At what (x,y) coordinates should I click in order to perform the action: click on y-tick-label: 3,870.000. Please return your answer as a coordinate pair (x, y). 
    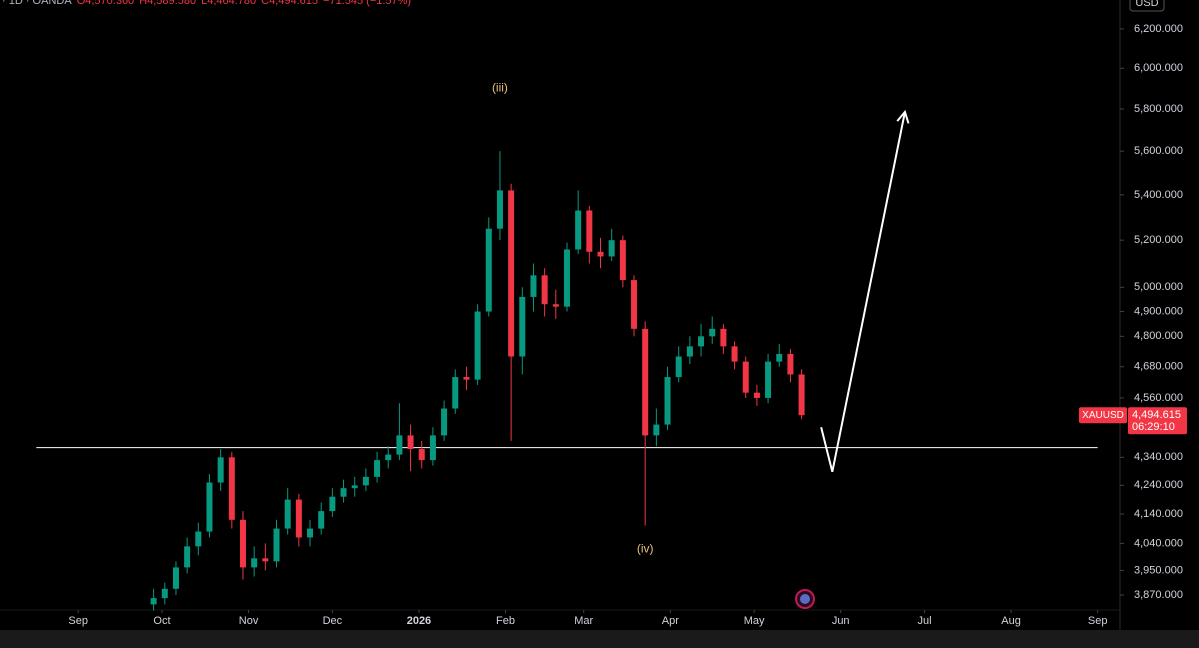
    Looking at the image, I should click on (1158, 595).